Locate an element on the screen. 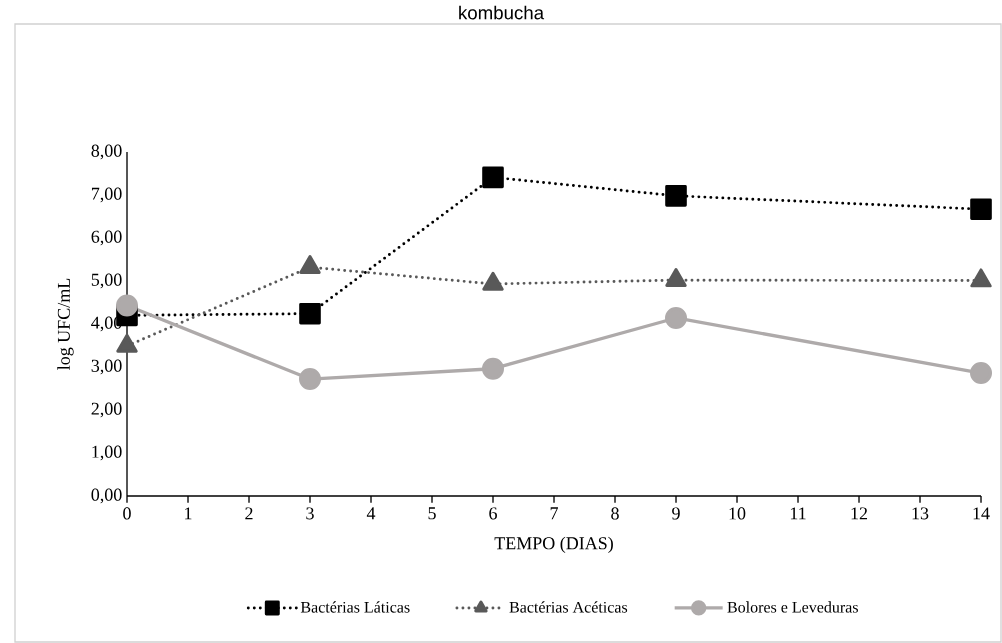  x-tick-label: 7 is located at coordinates (554, 513).